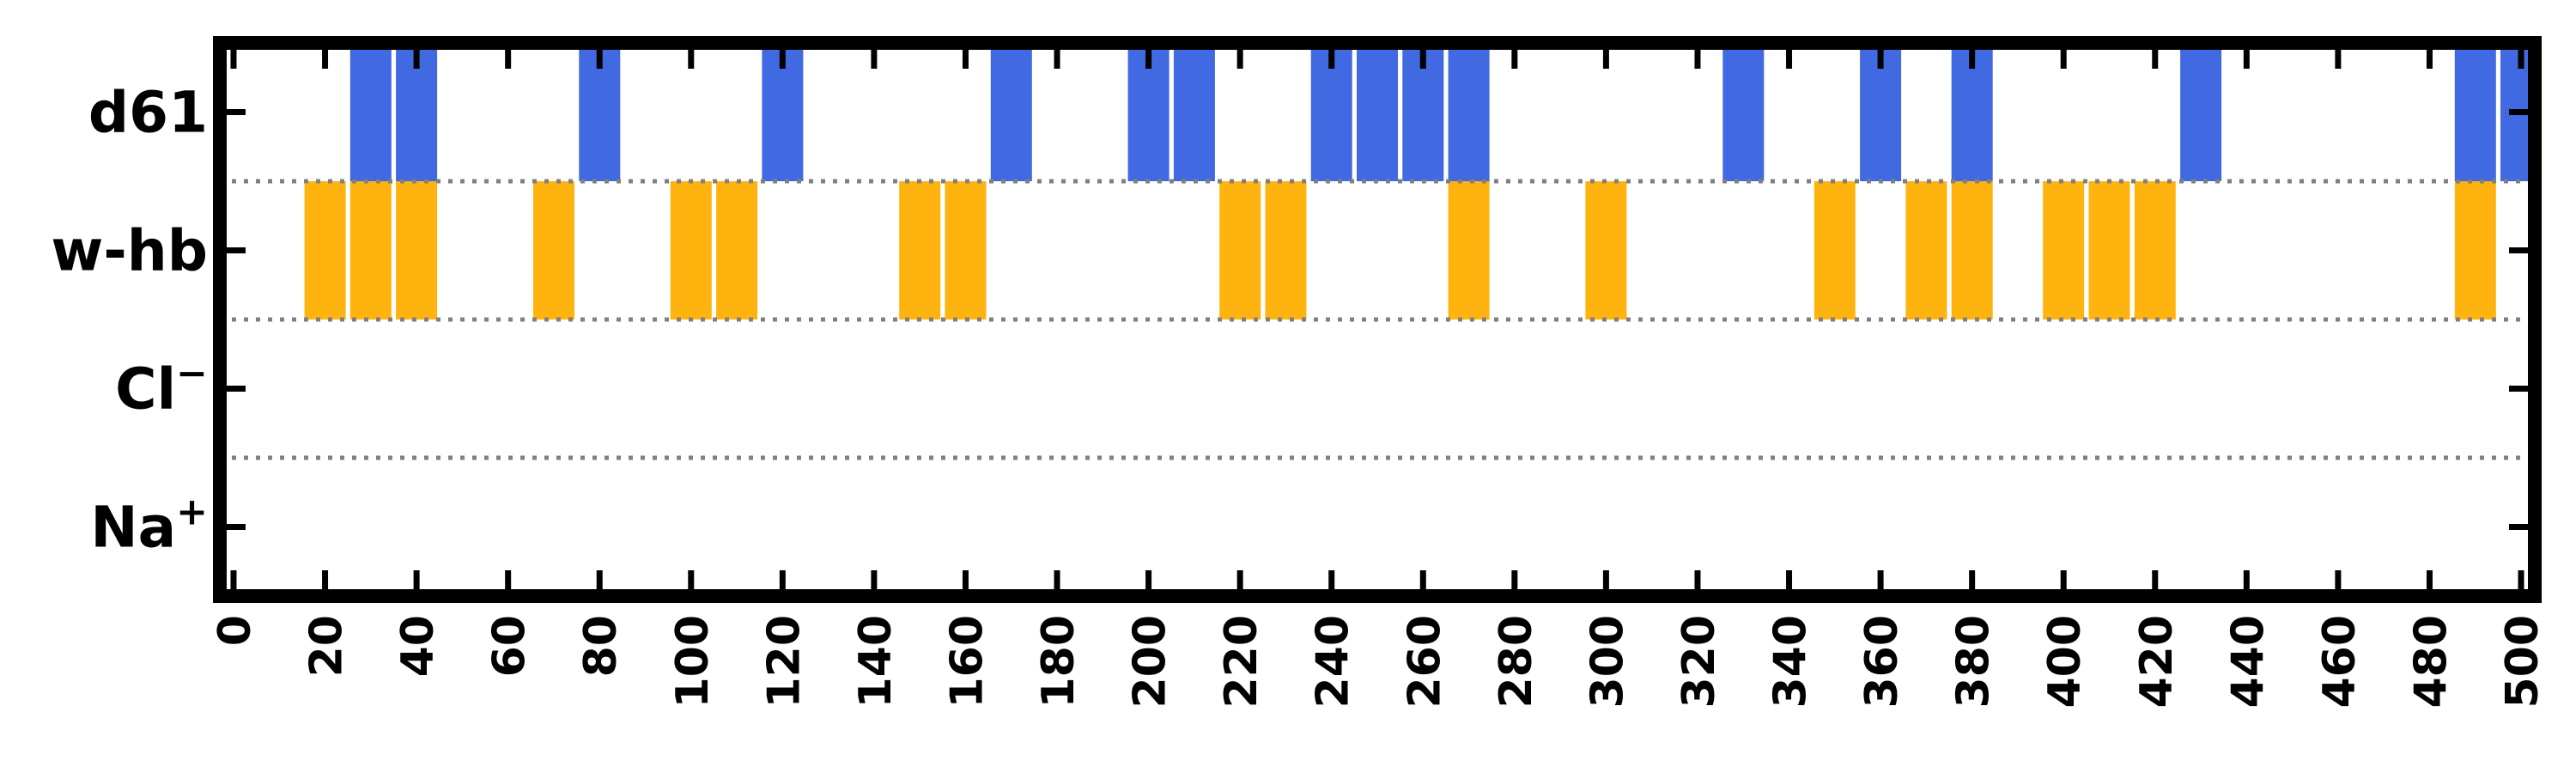 The image size is (2576, 773). I want to click on x-tick-label-80: 80, so click(601, 646).